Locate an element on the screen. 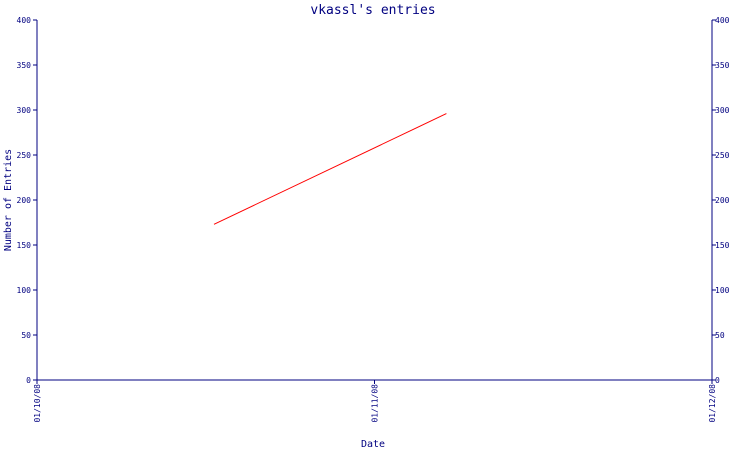 Image resolution: width=750 pixels, height=450 pixels. x-tick-label: 01/12/08 is located at coordinates (712, 403).